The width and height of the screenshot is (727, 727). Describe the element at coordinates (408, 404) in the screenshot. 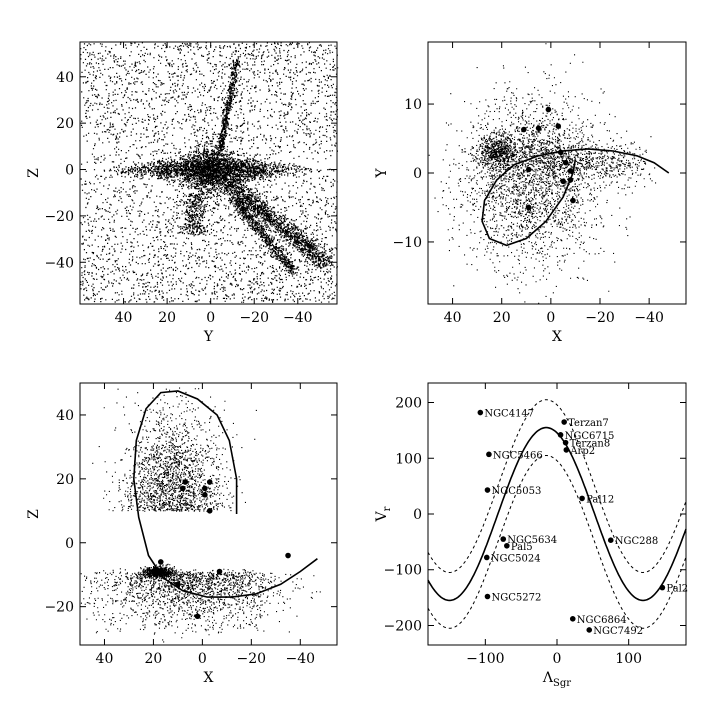

I see `y-tick-label: 200` at that location.